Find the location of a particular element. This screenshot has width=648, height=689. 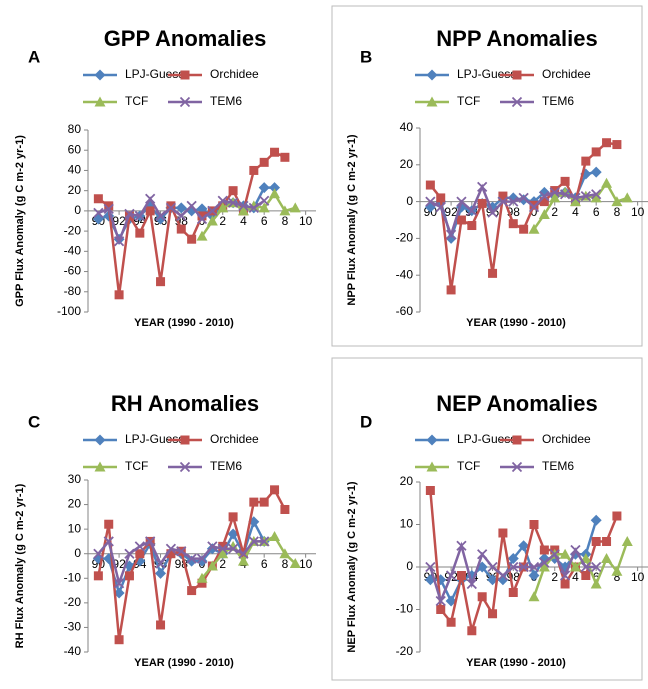

x-axis-label: YEAR (1990 - 2010) is located at coordinates (184, 663).